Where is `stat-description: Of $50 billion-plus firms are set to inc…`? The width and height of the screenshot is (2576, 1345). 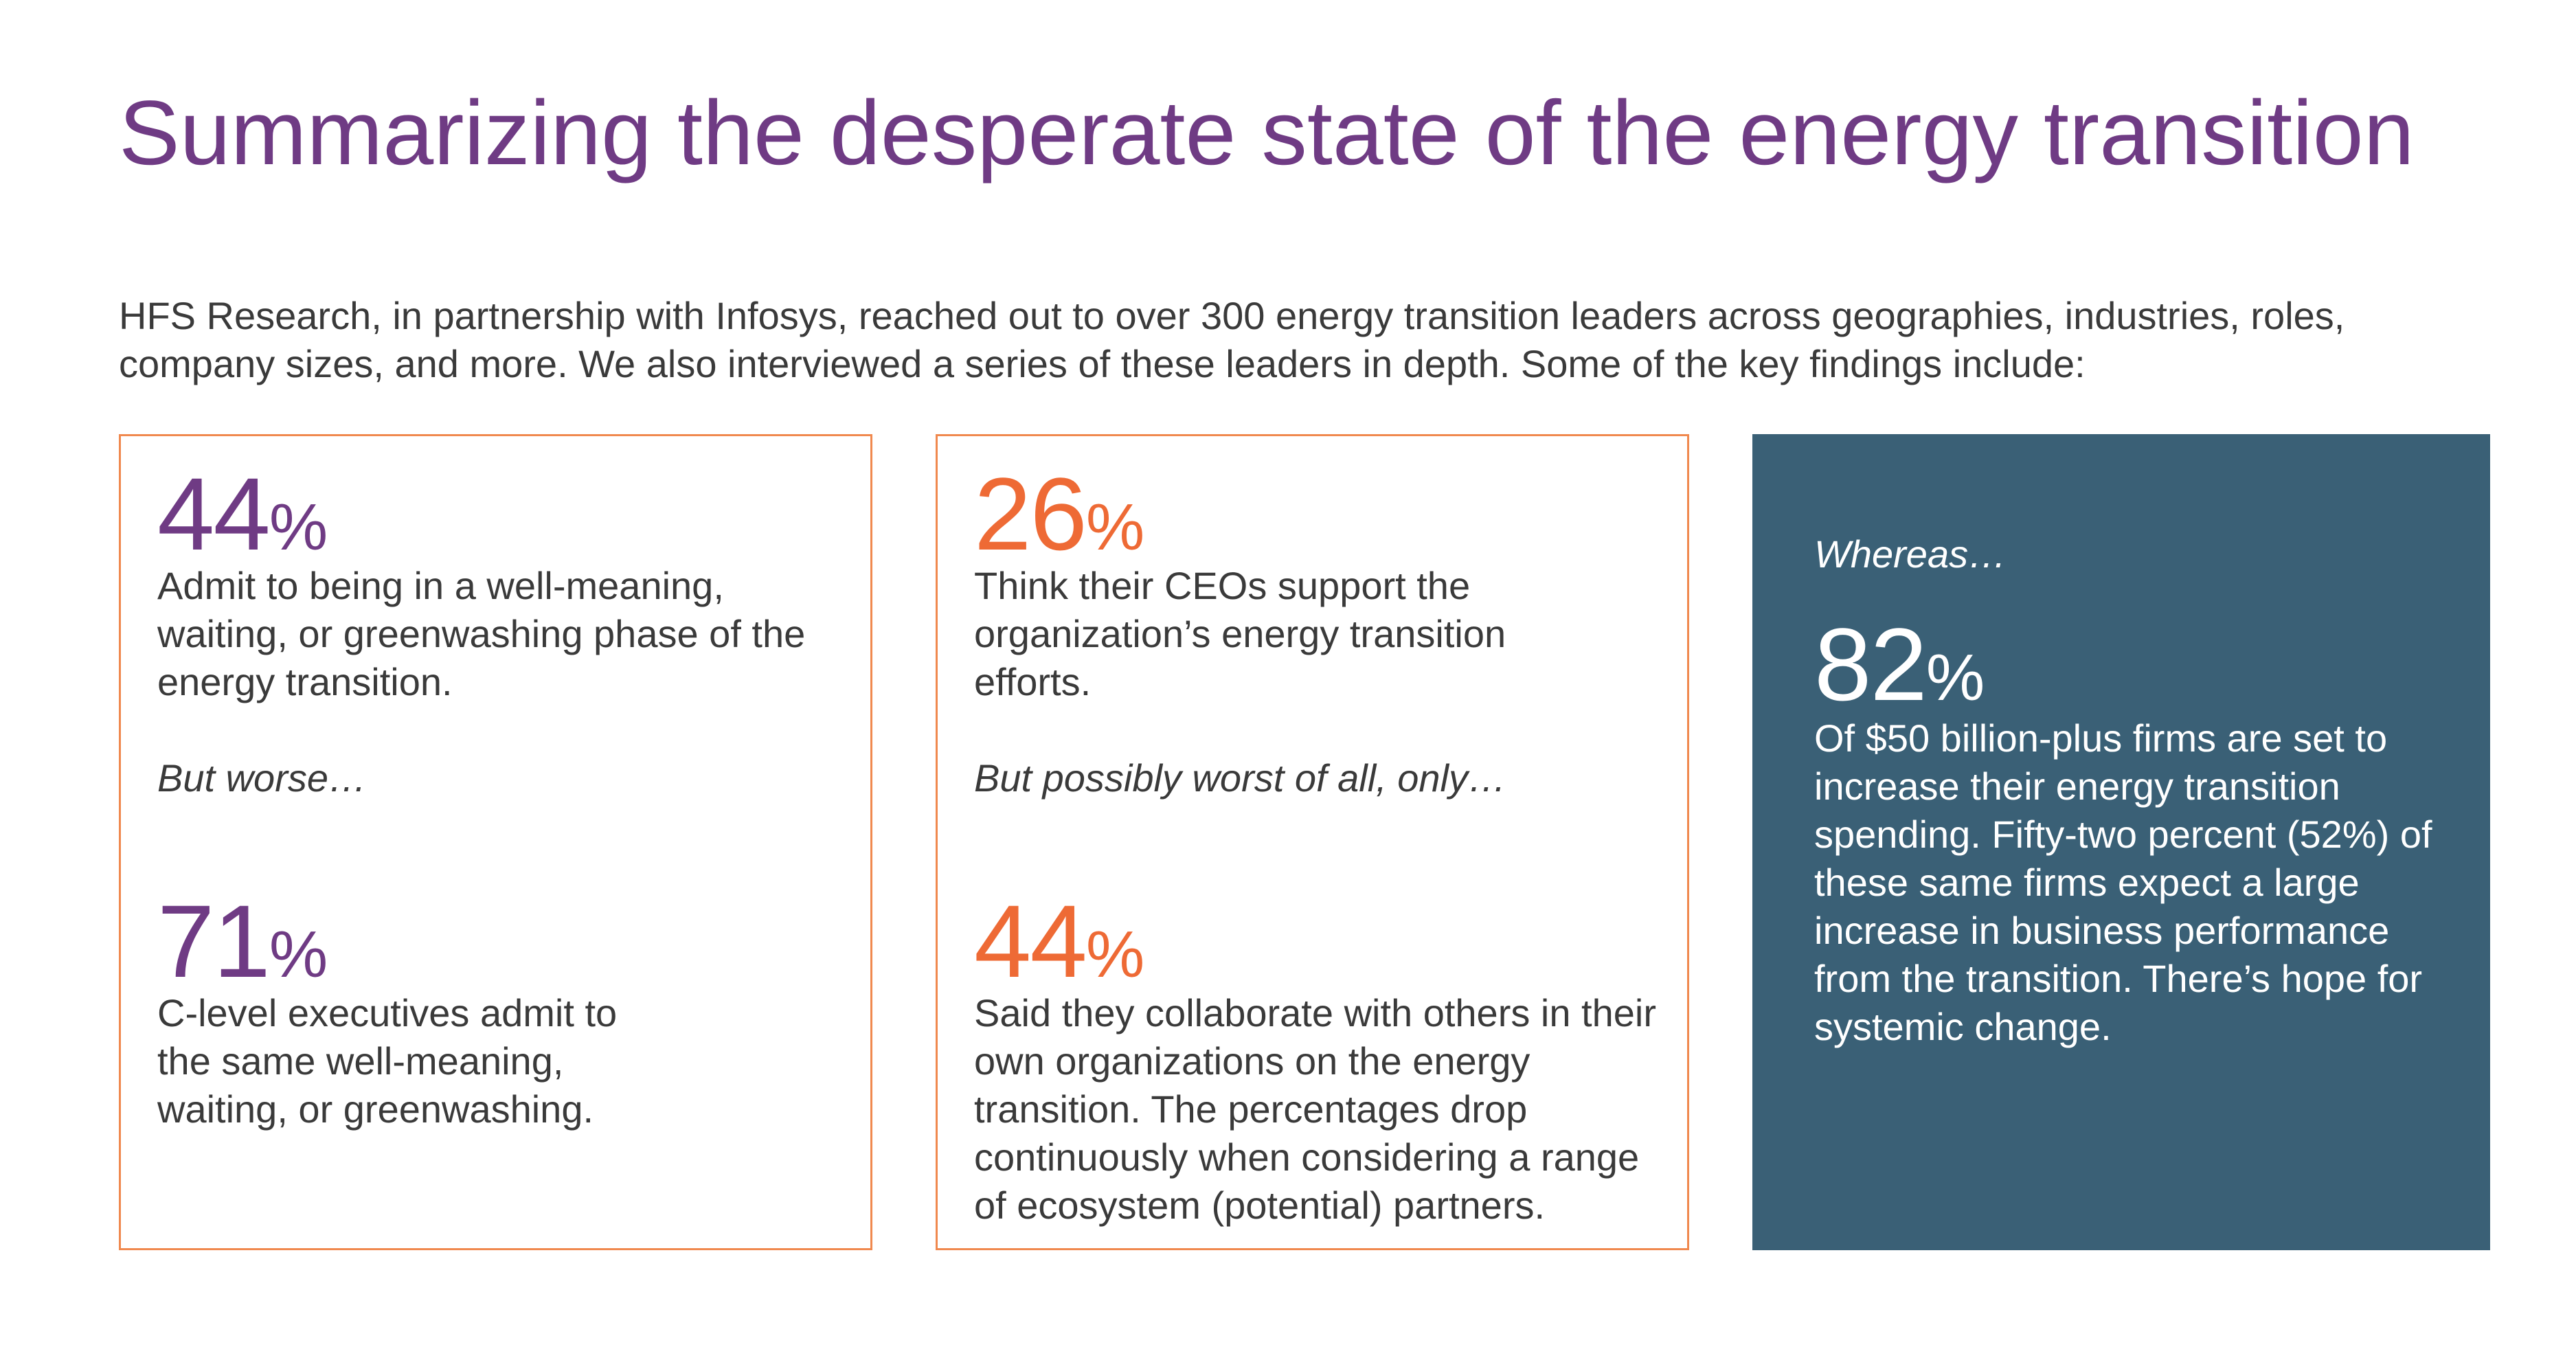
stat-description: Of $50 billion-plus firms are set to inc… is located at coordinates (2123, 882).